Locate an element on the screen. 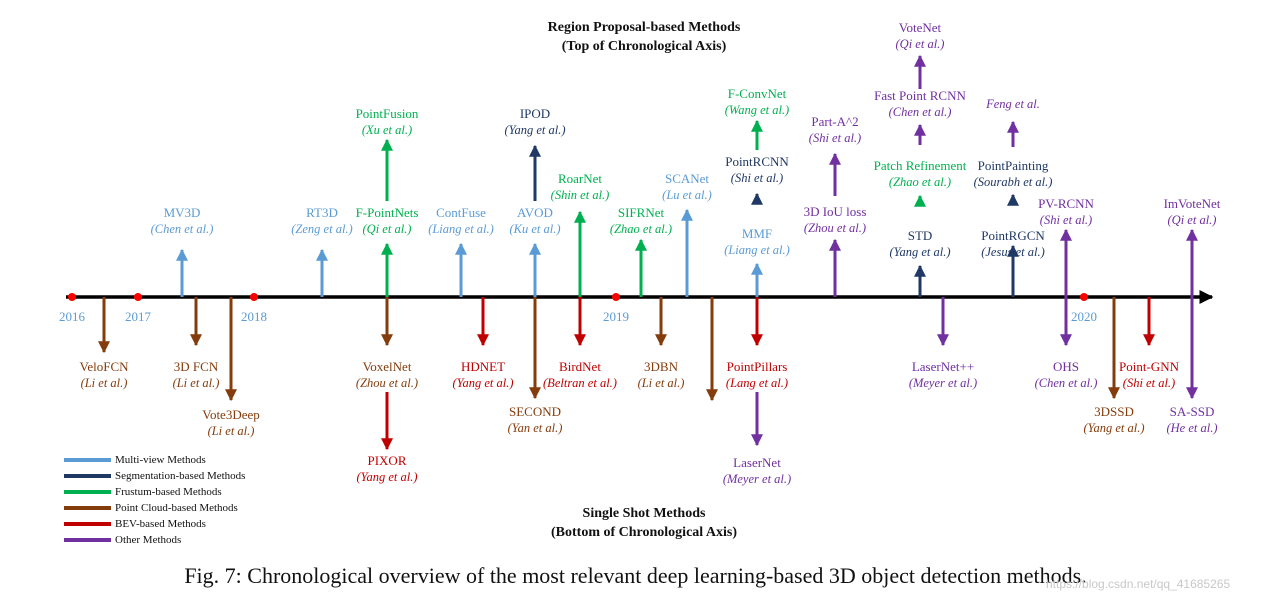 The image size is (1271, 602). year-label-2020: 2020 is located at coordinates (1084, 316).